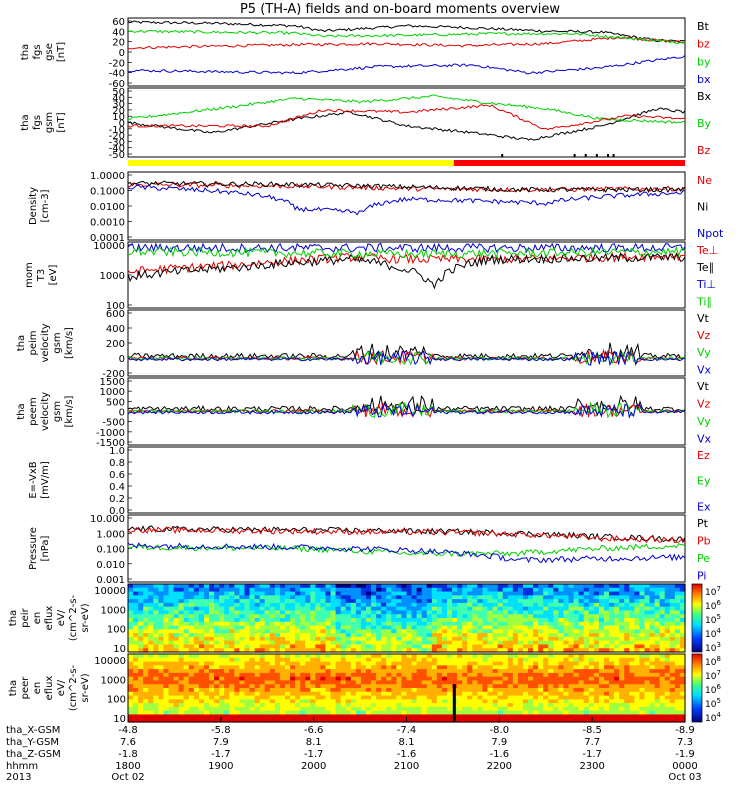  Describe the element at coordinates (704, 438) in the screenshot. I see `legend-entry: Vx` at that location.